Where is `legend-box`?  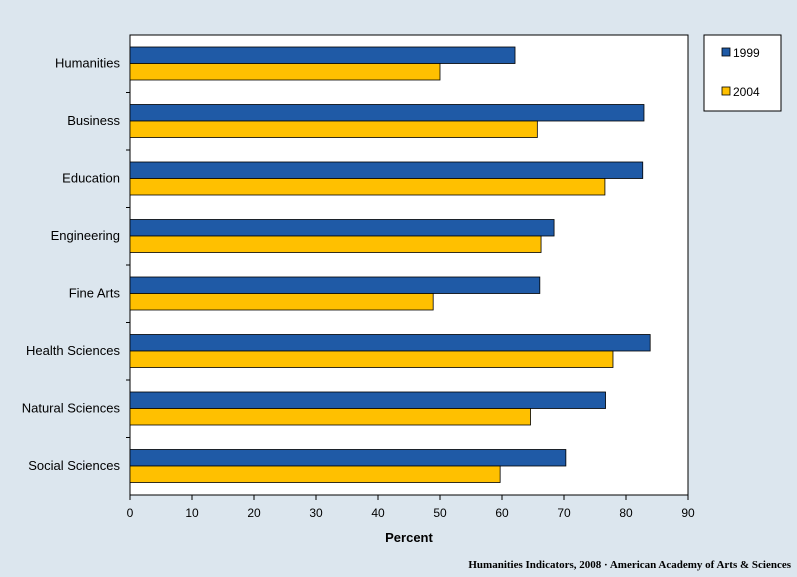
legend-box is located at coordinates (742, 73).